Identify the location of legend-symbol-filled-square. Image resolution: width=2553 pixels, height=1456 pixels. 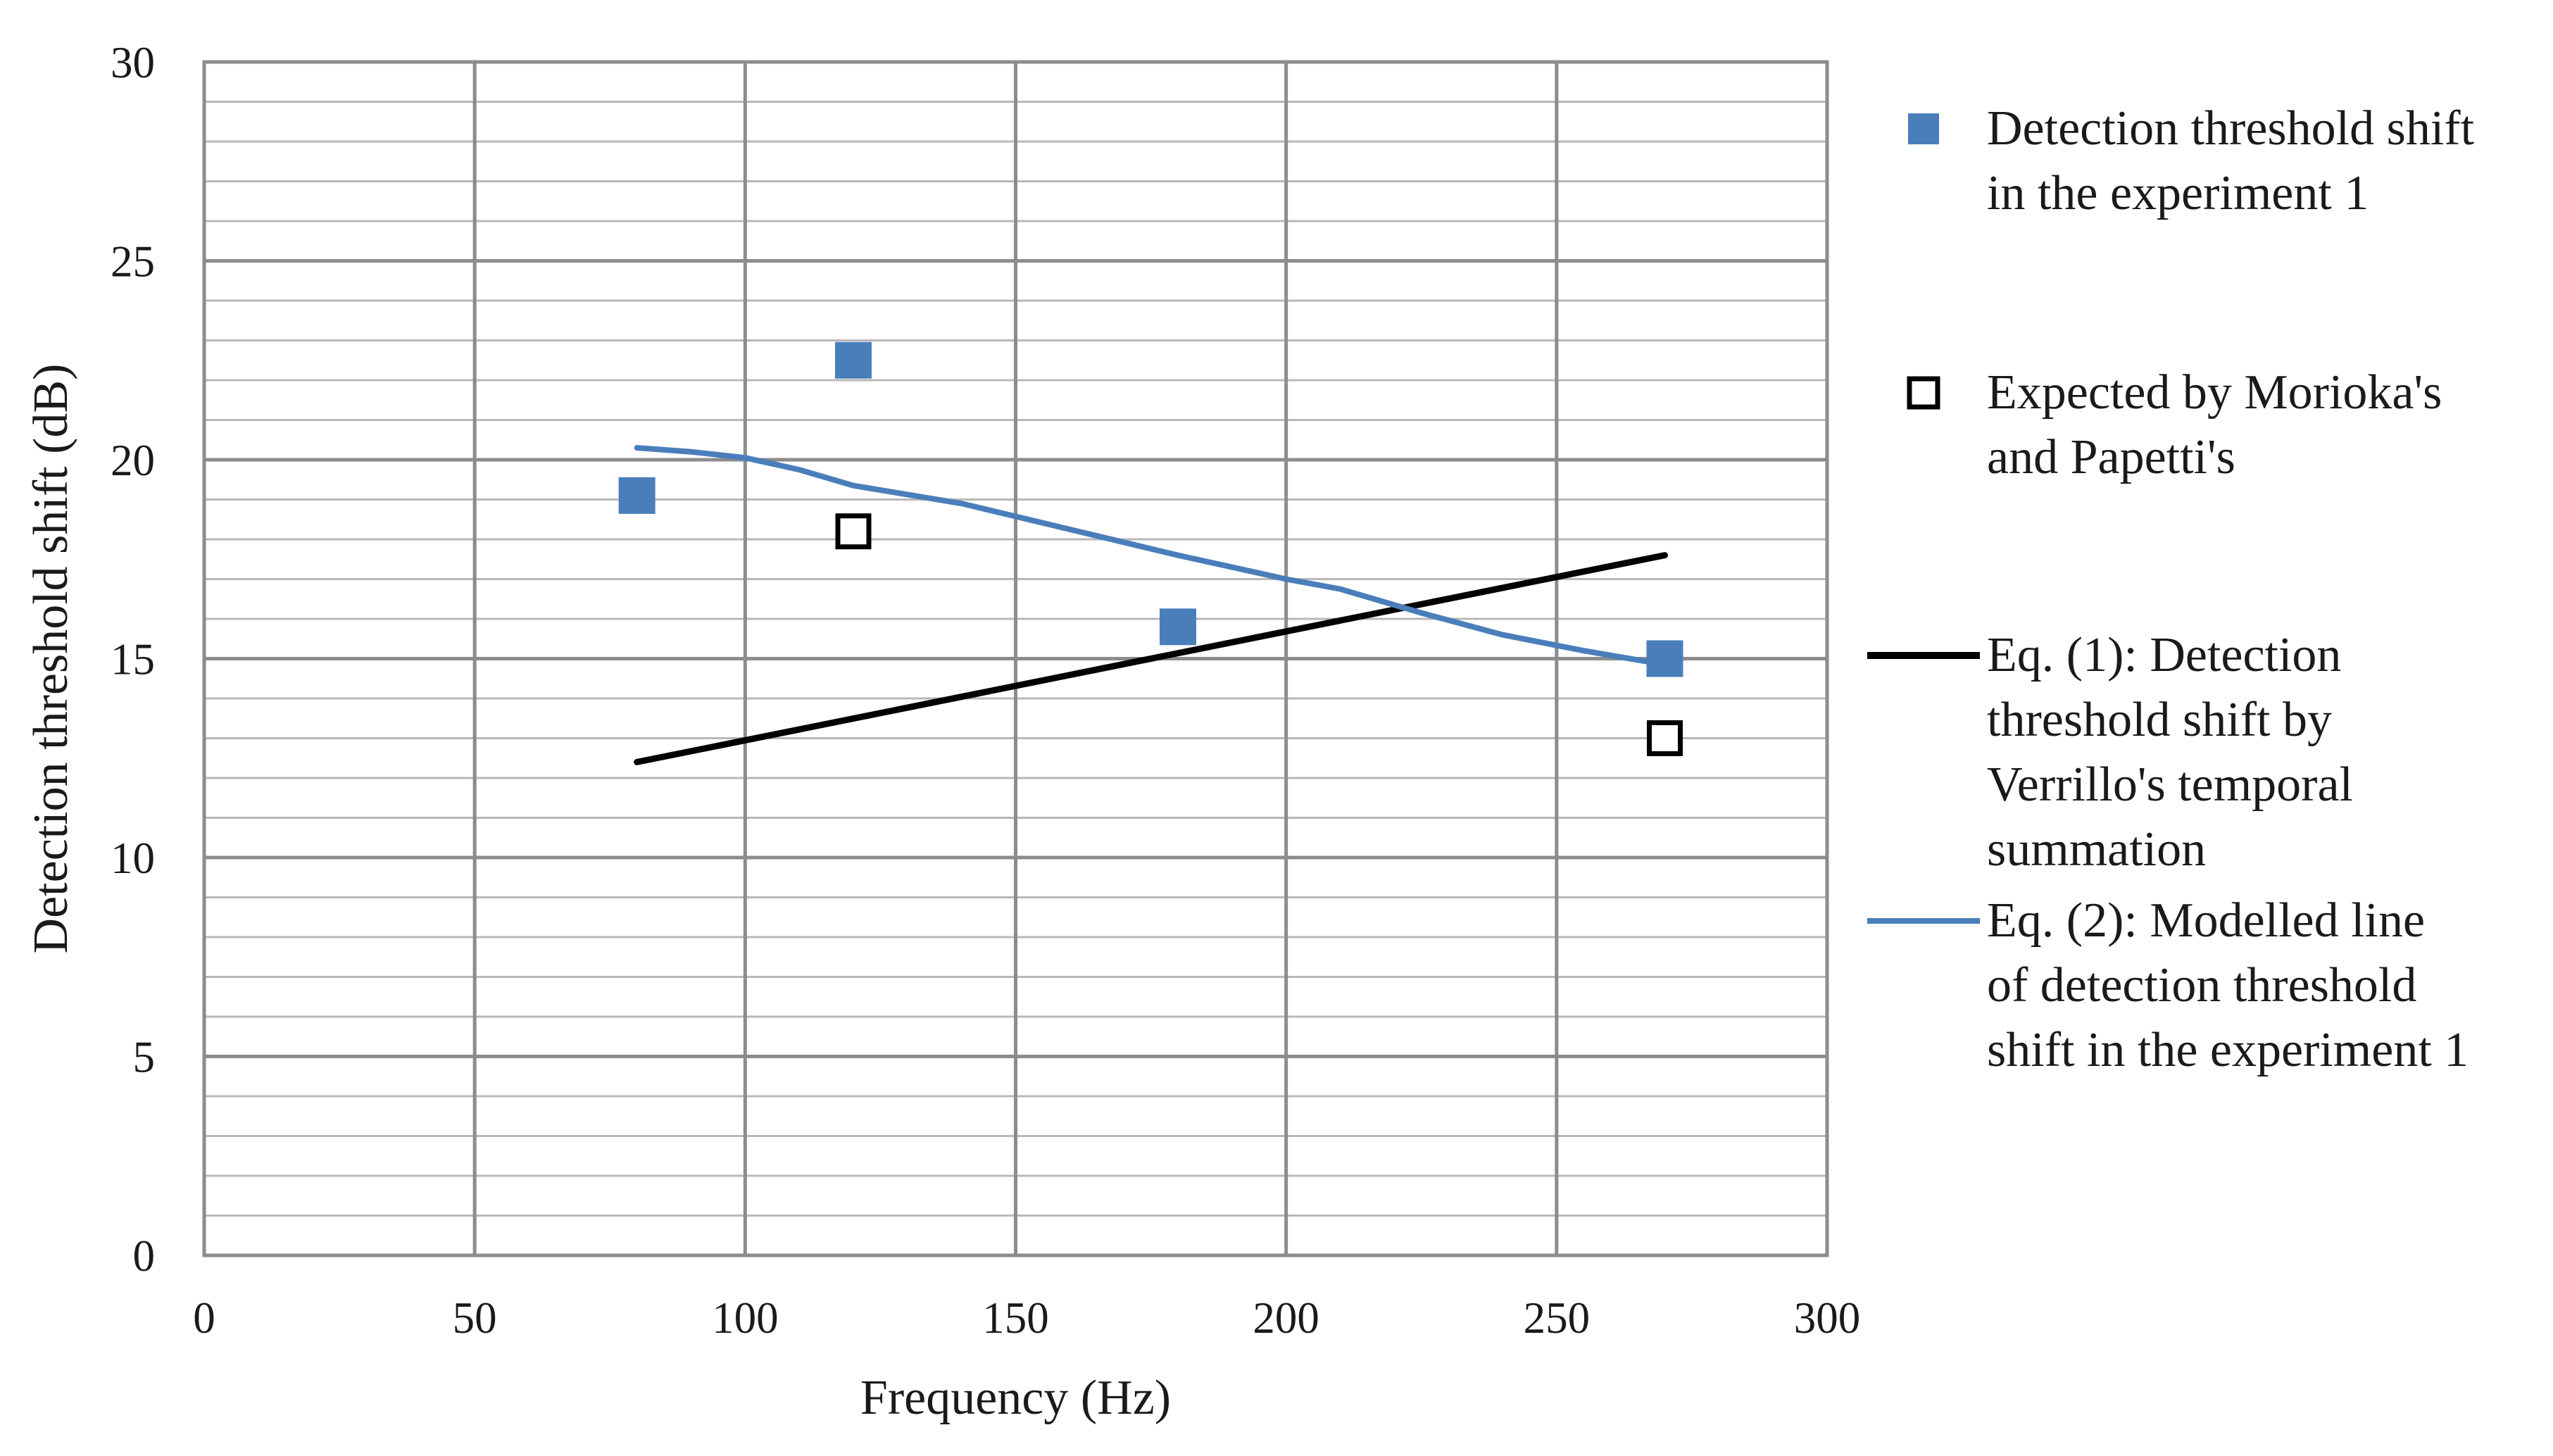
(1923, 128).